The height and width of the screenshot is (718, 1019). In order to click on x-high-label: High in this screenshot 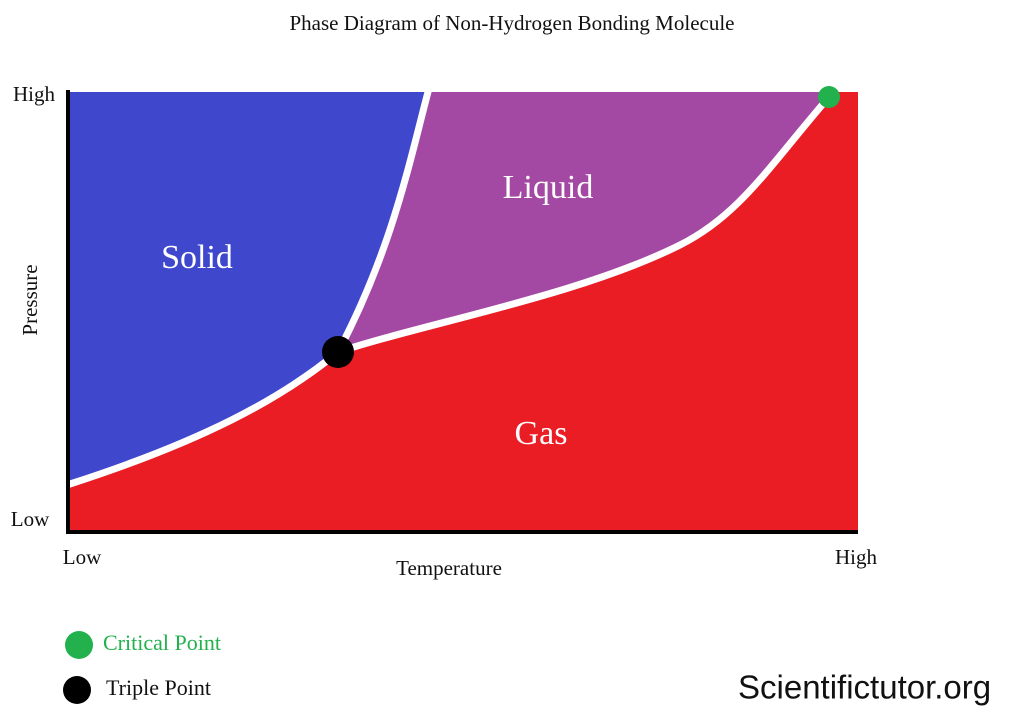, I will do `click(856, 557)`.